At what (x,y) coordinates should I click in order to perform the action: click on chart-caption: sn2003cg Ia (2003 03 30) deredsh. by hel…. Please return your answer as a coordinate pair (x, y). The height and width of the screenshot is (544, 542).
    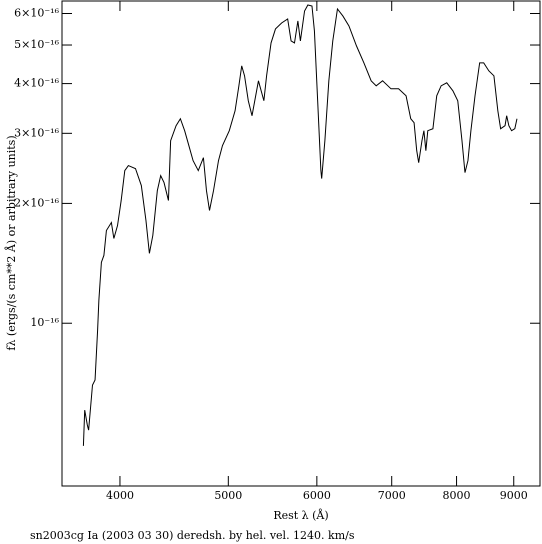
    Looking at the image, I should click on (192, 535).